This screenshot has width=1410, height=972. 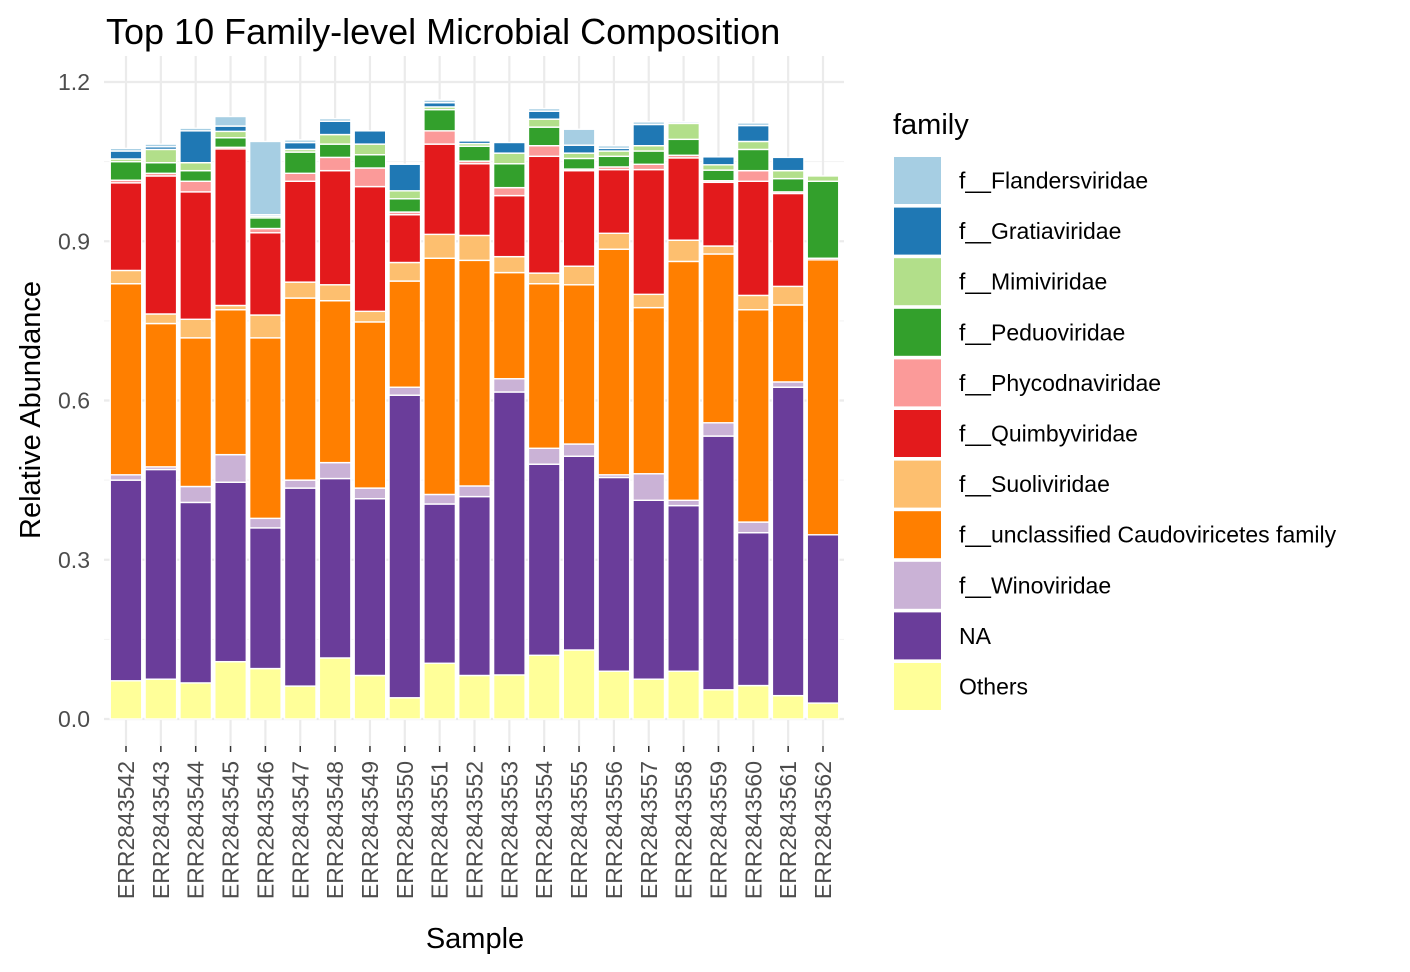 I want to click on bar-stack-ERR2843556, so click(x=614, y=432).